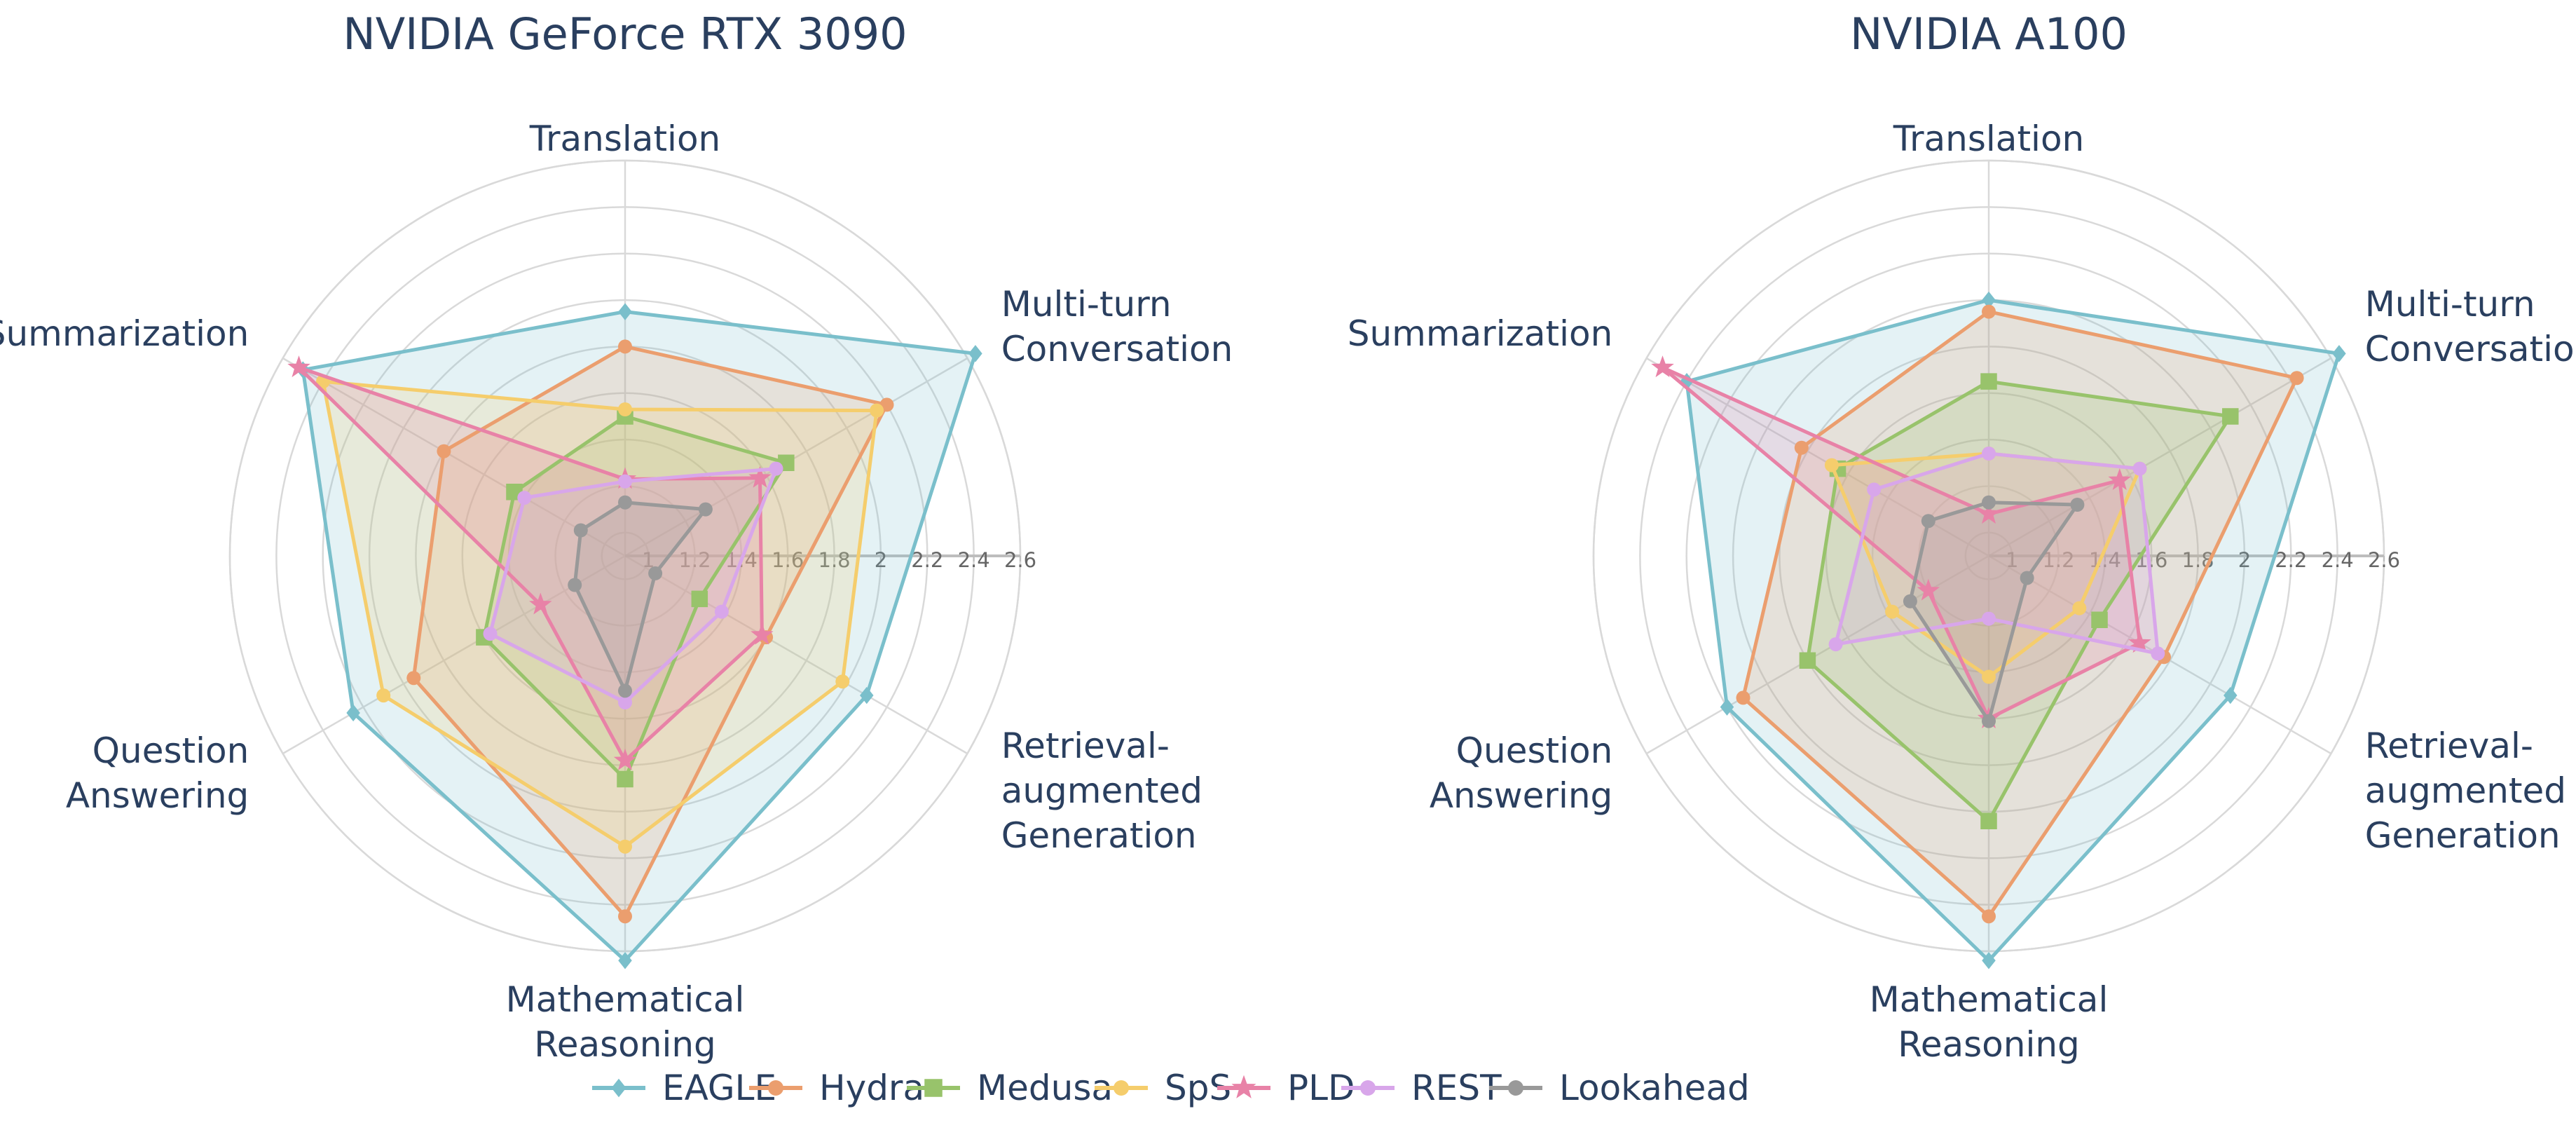 The image size is (2576, 1130). What do you see at coordinates (1989, 1044) in the screenshot?
I see `axis-label-line: Reasoning` at bounding box center [1989, 1044].